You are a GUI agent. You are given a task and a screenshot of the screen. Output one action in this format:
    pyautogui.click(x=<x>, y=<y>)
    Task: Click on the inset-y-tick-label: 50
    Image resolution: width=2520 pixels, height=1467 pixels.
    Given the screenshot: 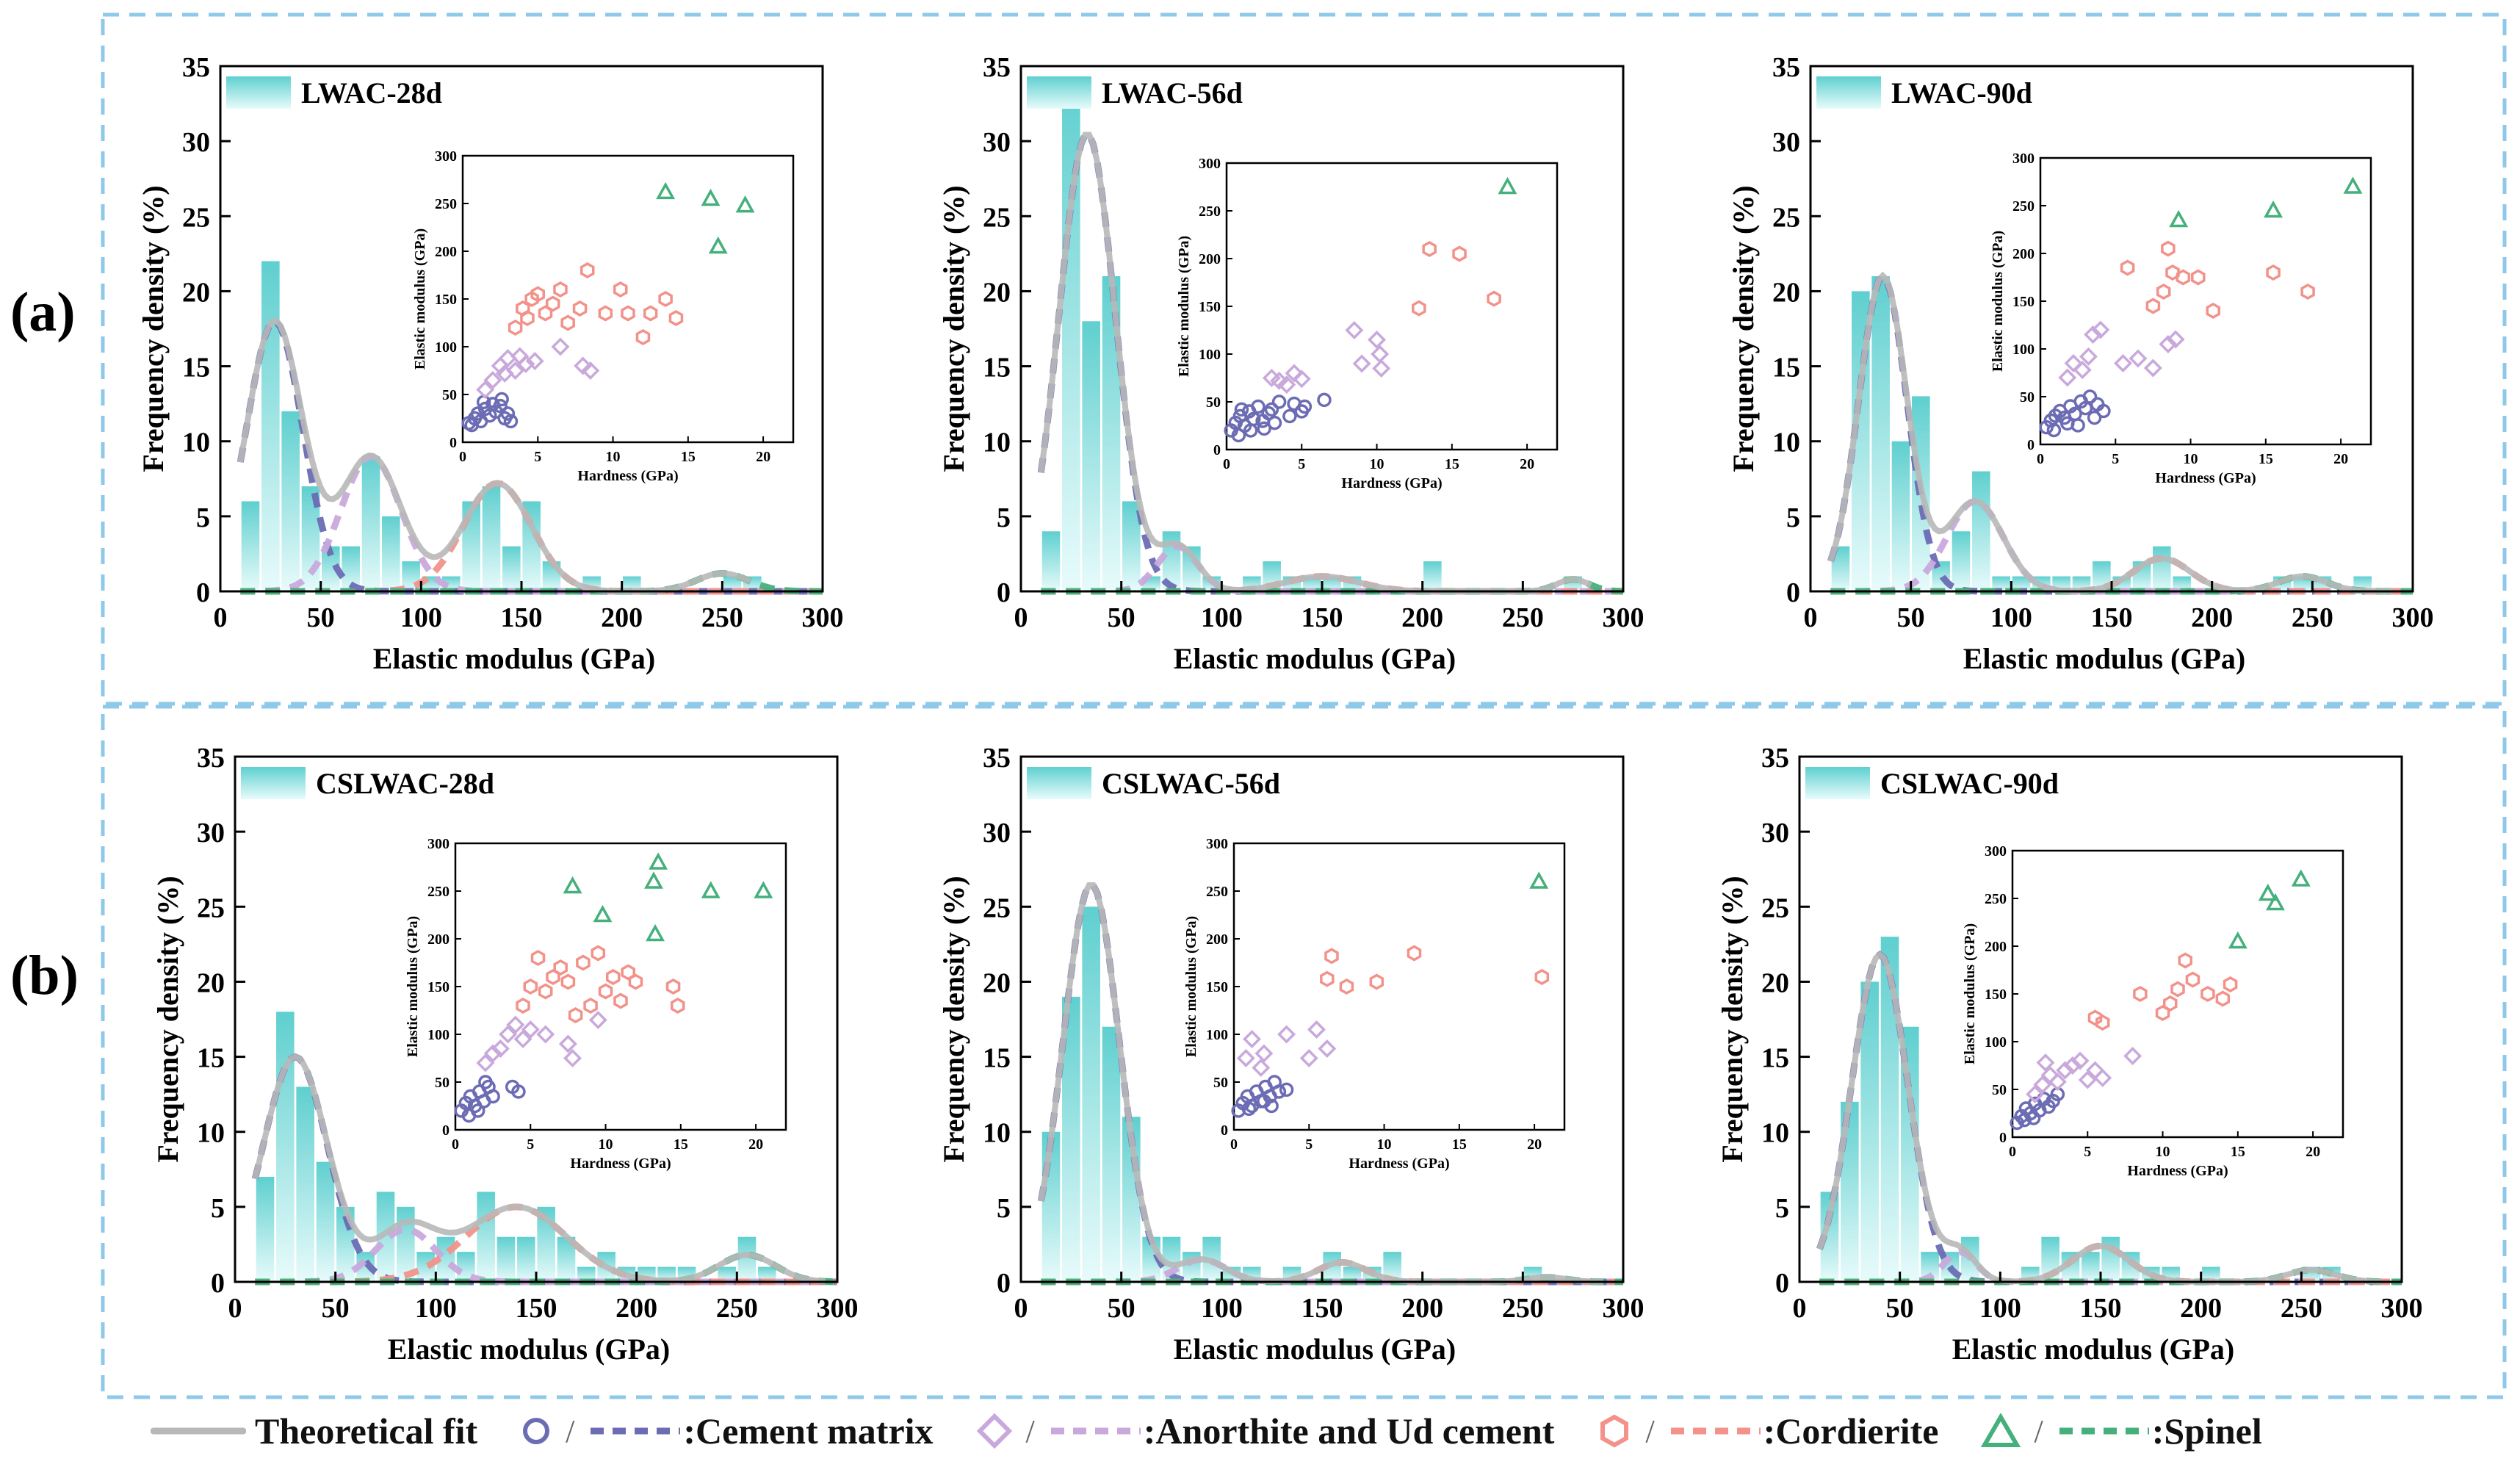 What is the action you would take?
    pyautogui.click(x=442, y=1083)
    